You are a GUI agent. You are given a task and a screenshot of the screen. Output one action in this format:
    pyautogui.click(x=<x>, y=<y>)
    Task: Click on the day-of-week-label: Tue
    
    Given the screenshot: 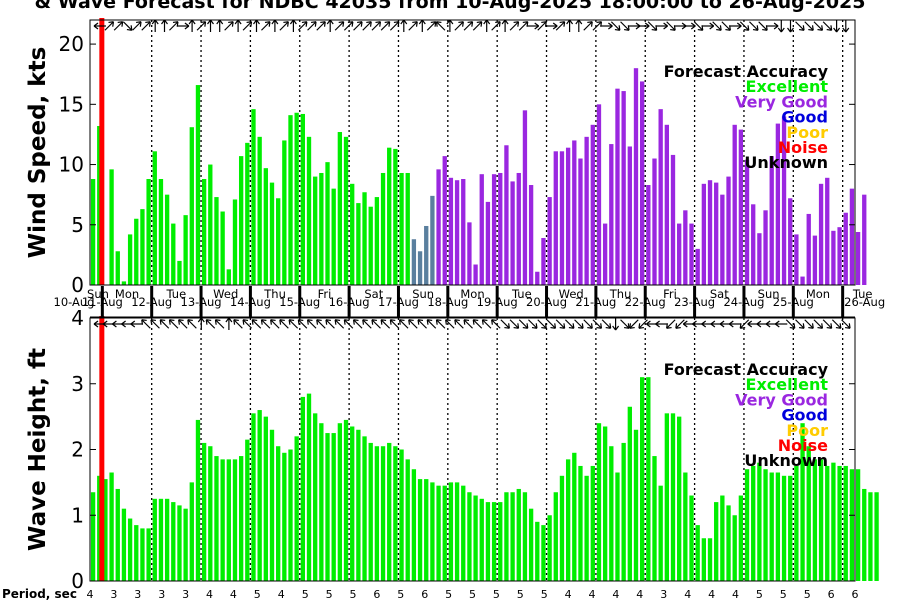 What is the action you would take?
    pyautogui.click(x=521, y=294)
    